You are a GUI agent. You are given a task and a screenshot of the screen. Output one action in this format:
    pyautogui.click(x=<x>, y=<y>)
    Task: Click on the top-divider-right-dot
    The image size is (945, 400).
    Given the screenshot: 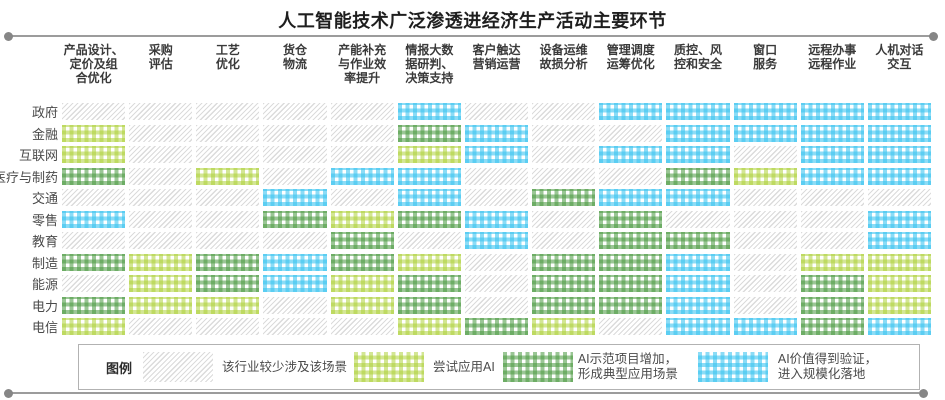 What is the action you would take?
    pyautogui.click(x=933, y=36)
    